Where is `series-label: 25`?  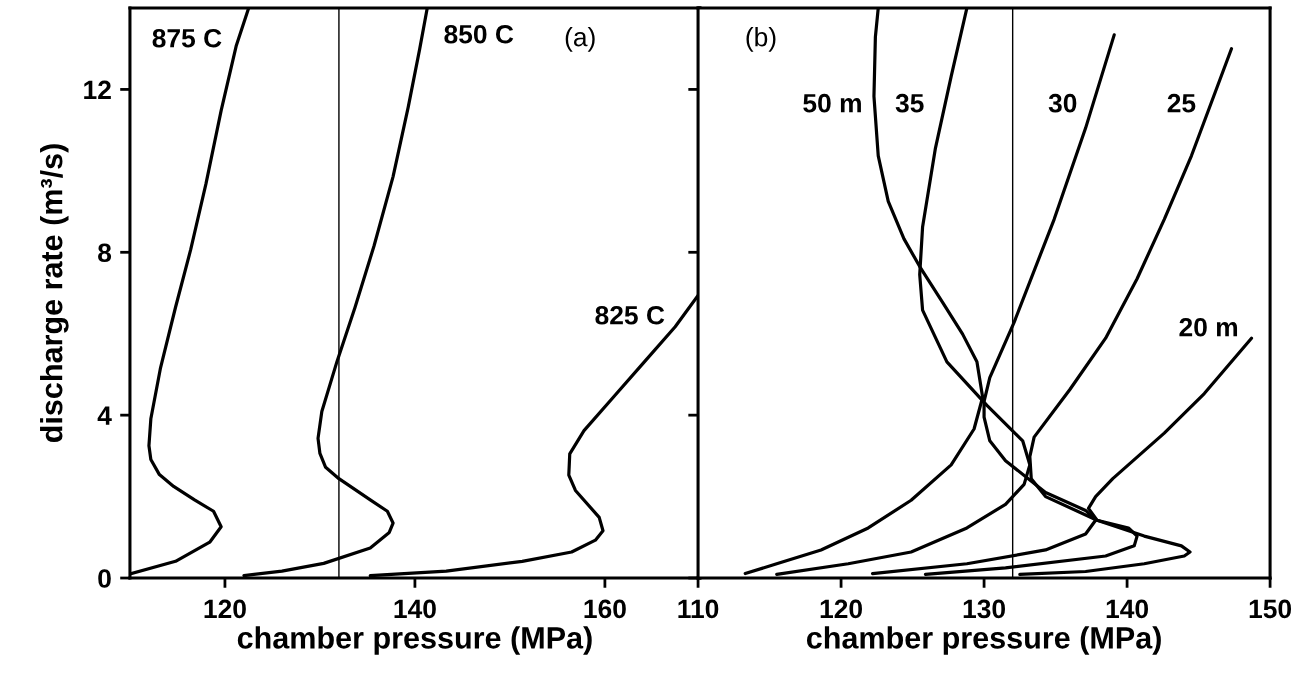
series-label: 25 is located at coordinates (1181, 103).